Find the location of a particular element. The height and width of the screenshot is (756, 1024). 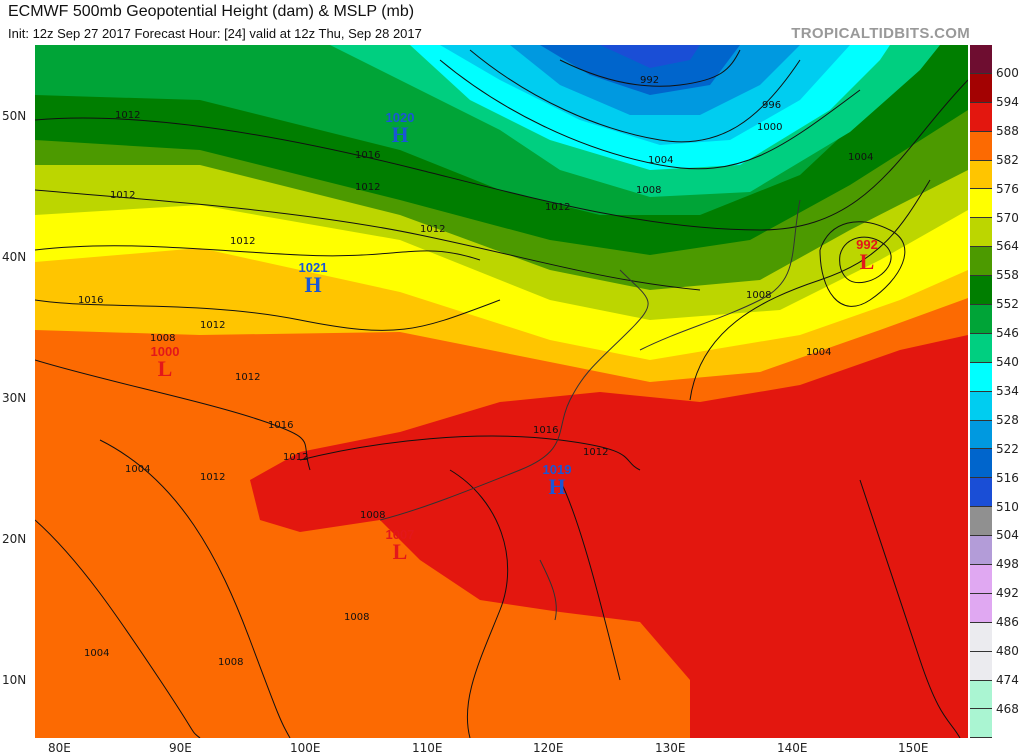

colorbar-label: 468 is located at coordinates (1007, 708).